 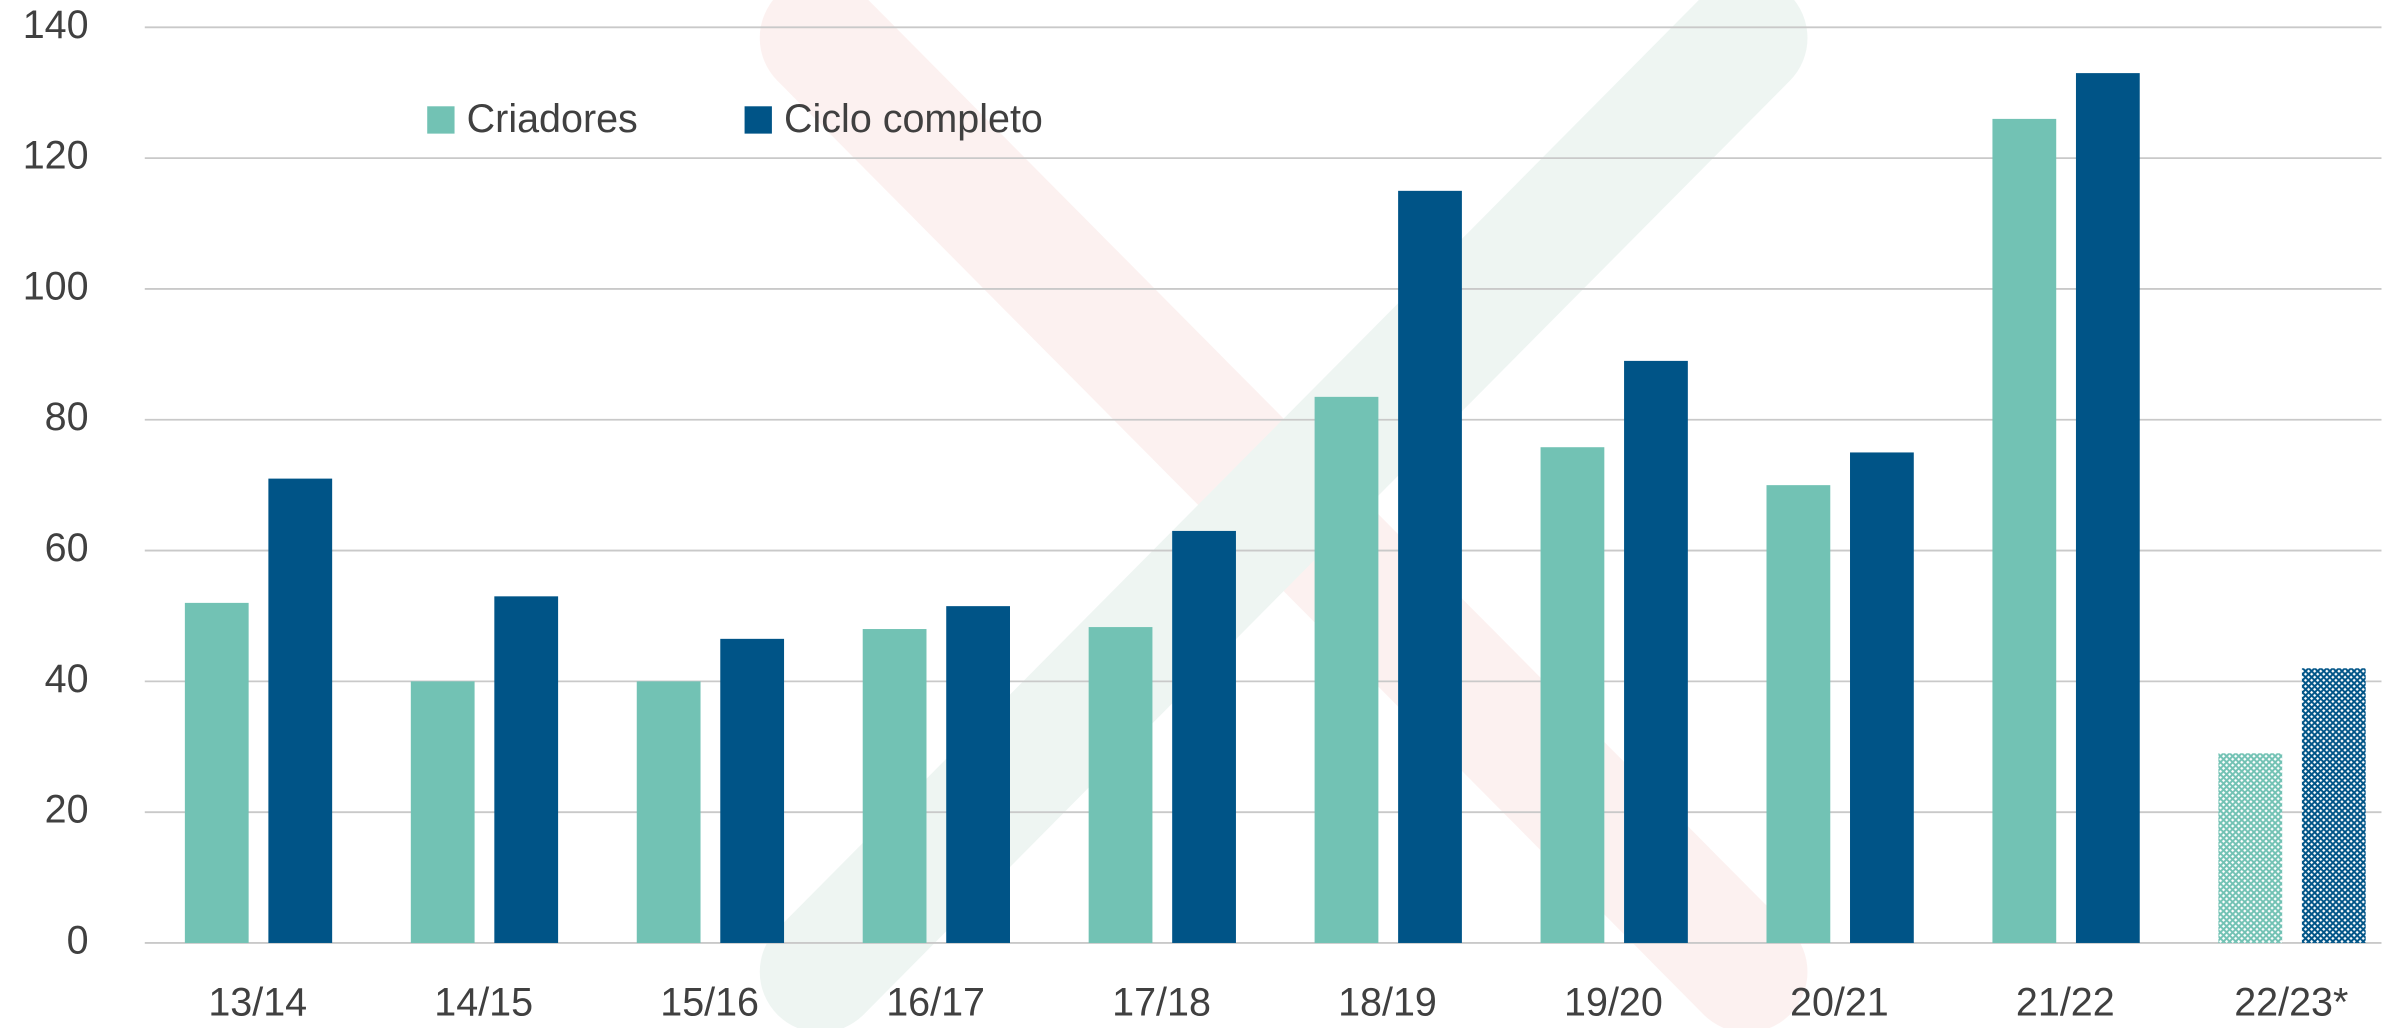 I want to click on x-tick-label: 22/23*, so click(x=2291, y=1003).